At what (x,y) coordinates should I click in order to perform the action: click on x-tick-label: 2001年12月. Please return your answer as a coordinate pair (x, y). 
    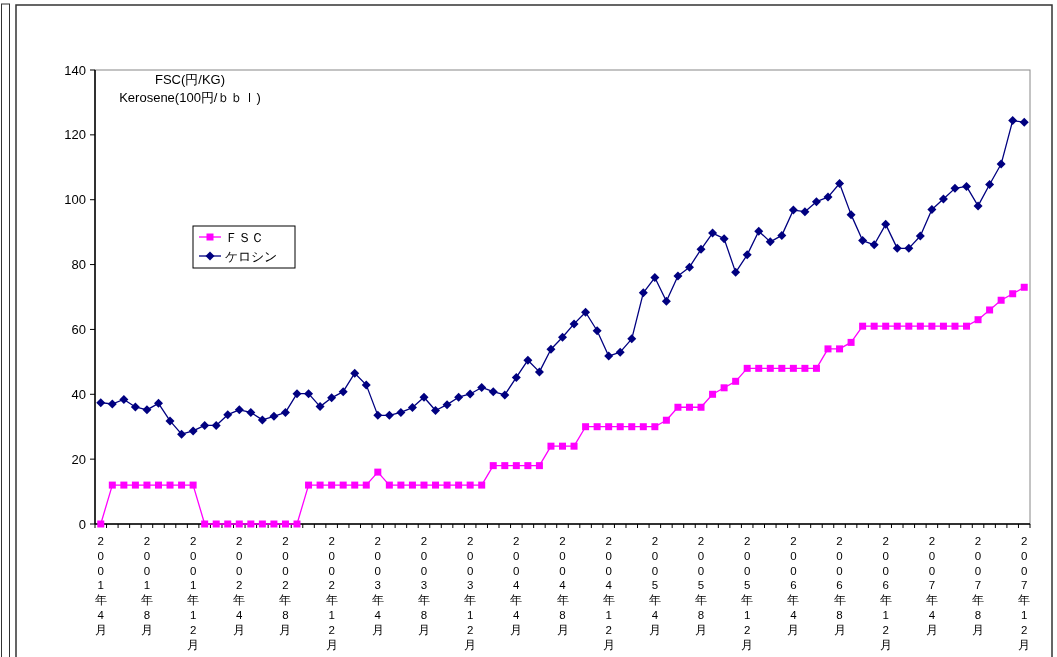
    Looking at the image, I should click on (193, 593).